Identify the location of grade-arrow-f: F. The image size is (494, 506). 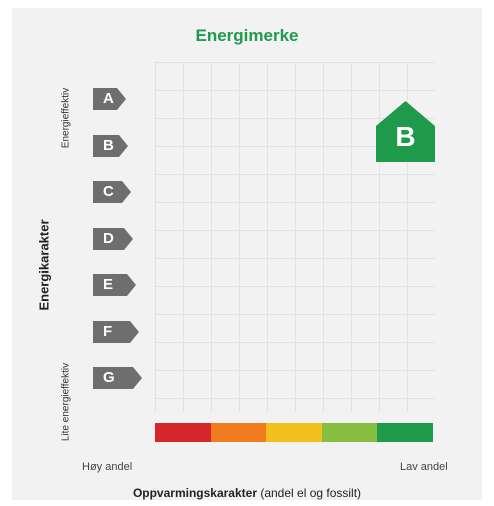
(116, 332).